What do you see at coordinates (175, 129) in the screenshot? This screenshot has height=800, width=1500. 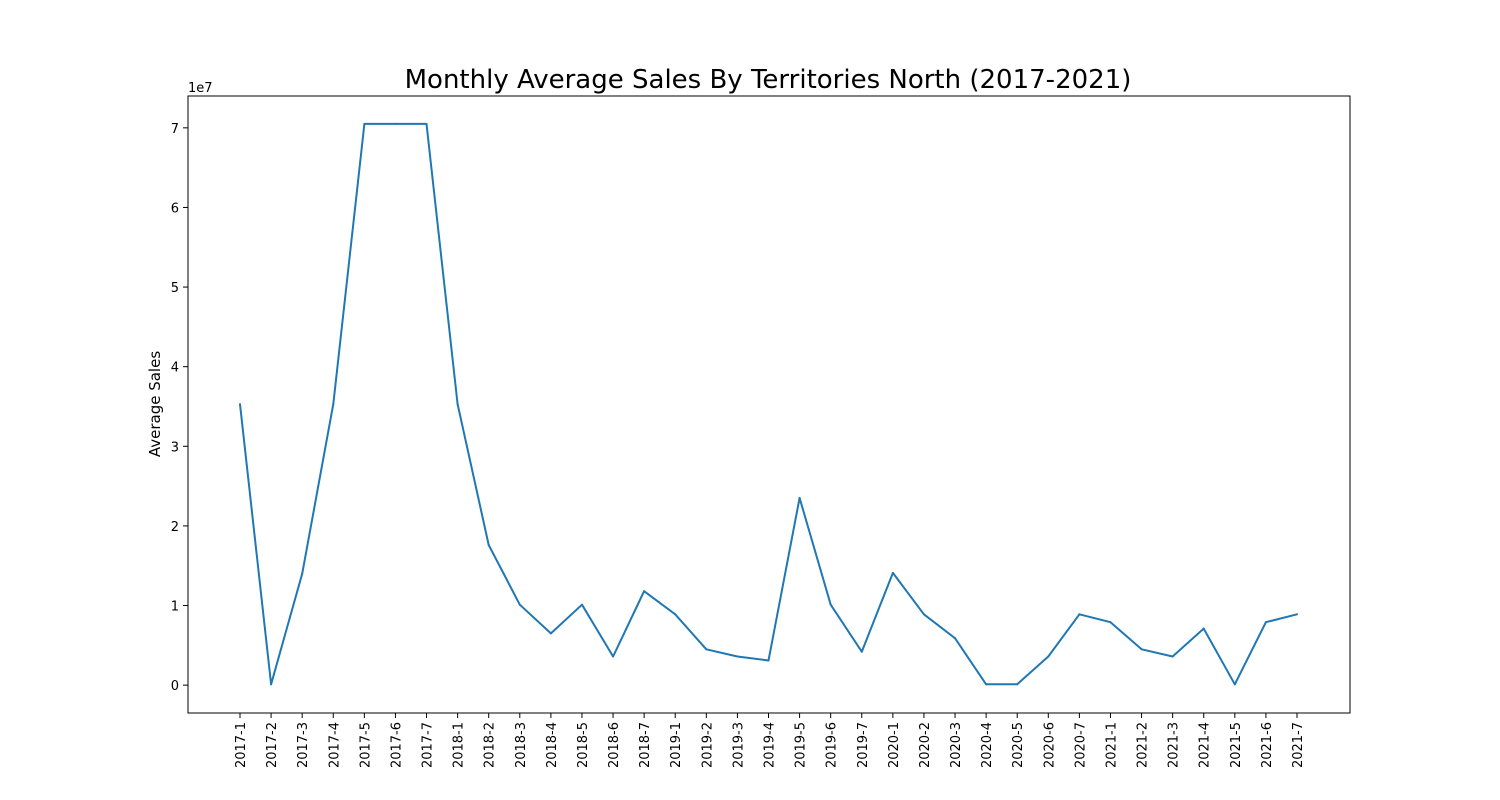 I see `y-tick-label: 7` at bounding box center [175, 129].